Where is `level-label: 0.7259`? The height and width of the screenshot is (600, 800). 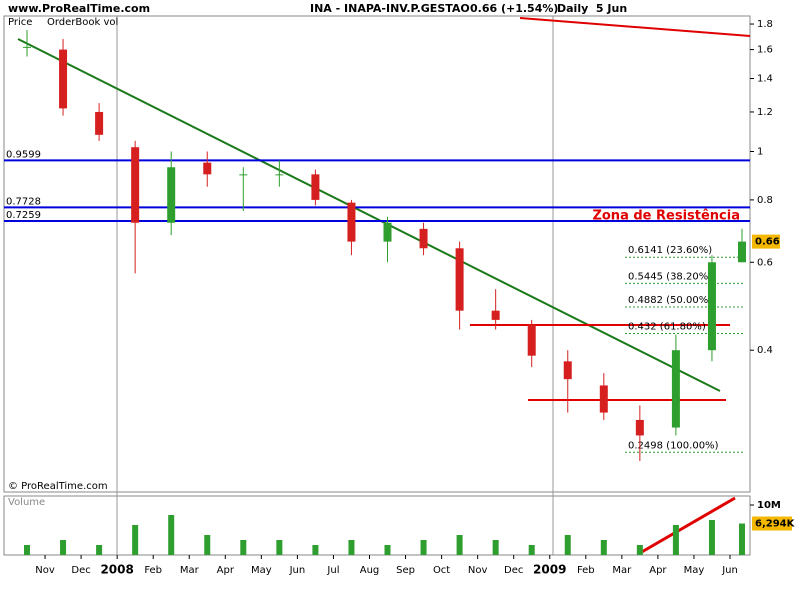
level-label: 0.7259 is located at coordinates (23, 215).